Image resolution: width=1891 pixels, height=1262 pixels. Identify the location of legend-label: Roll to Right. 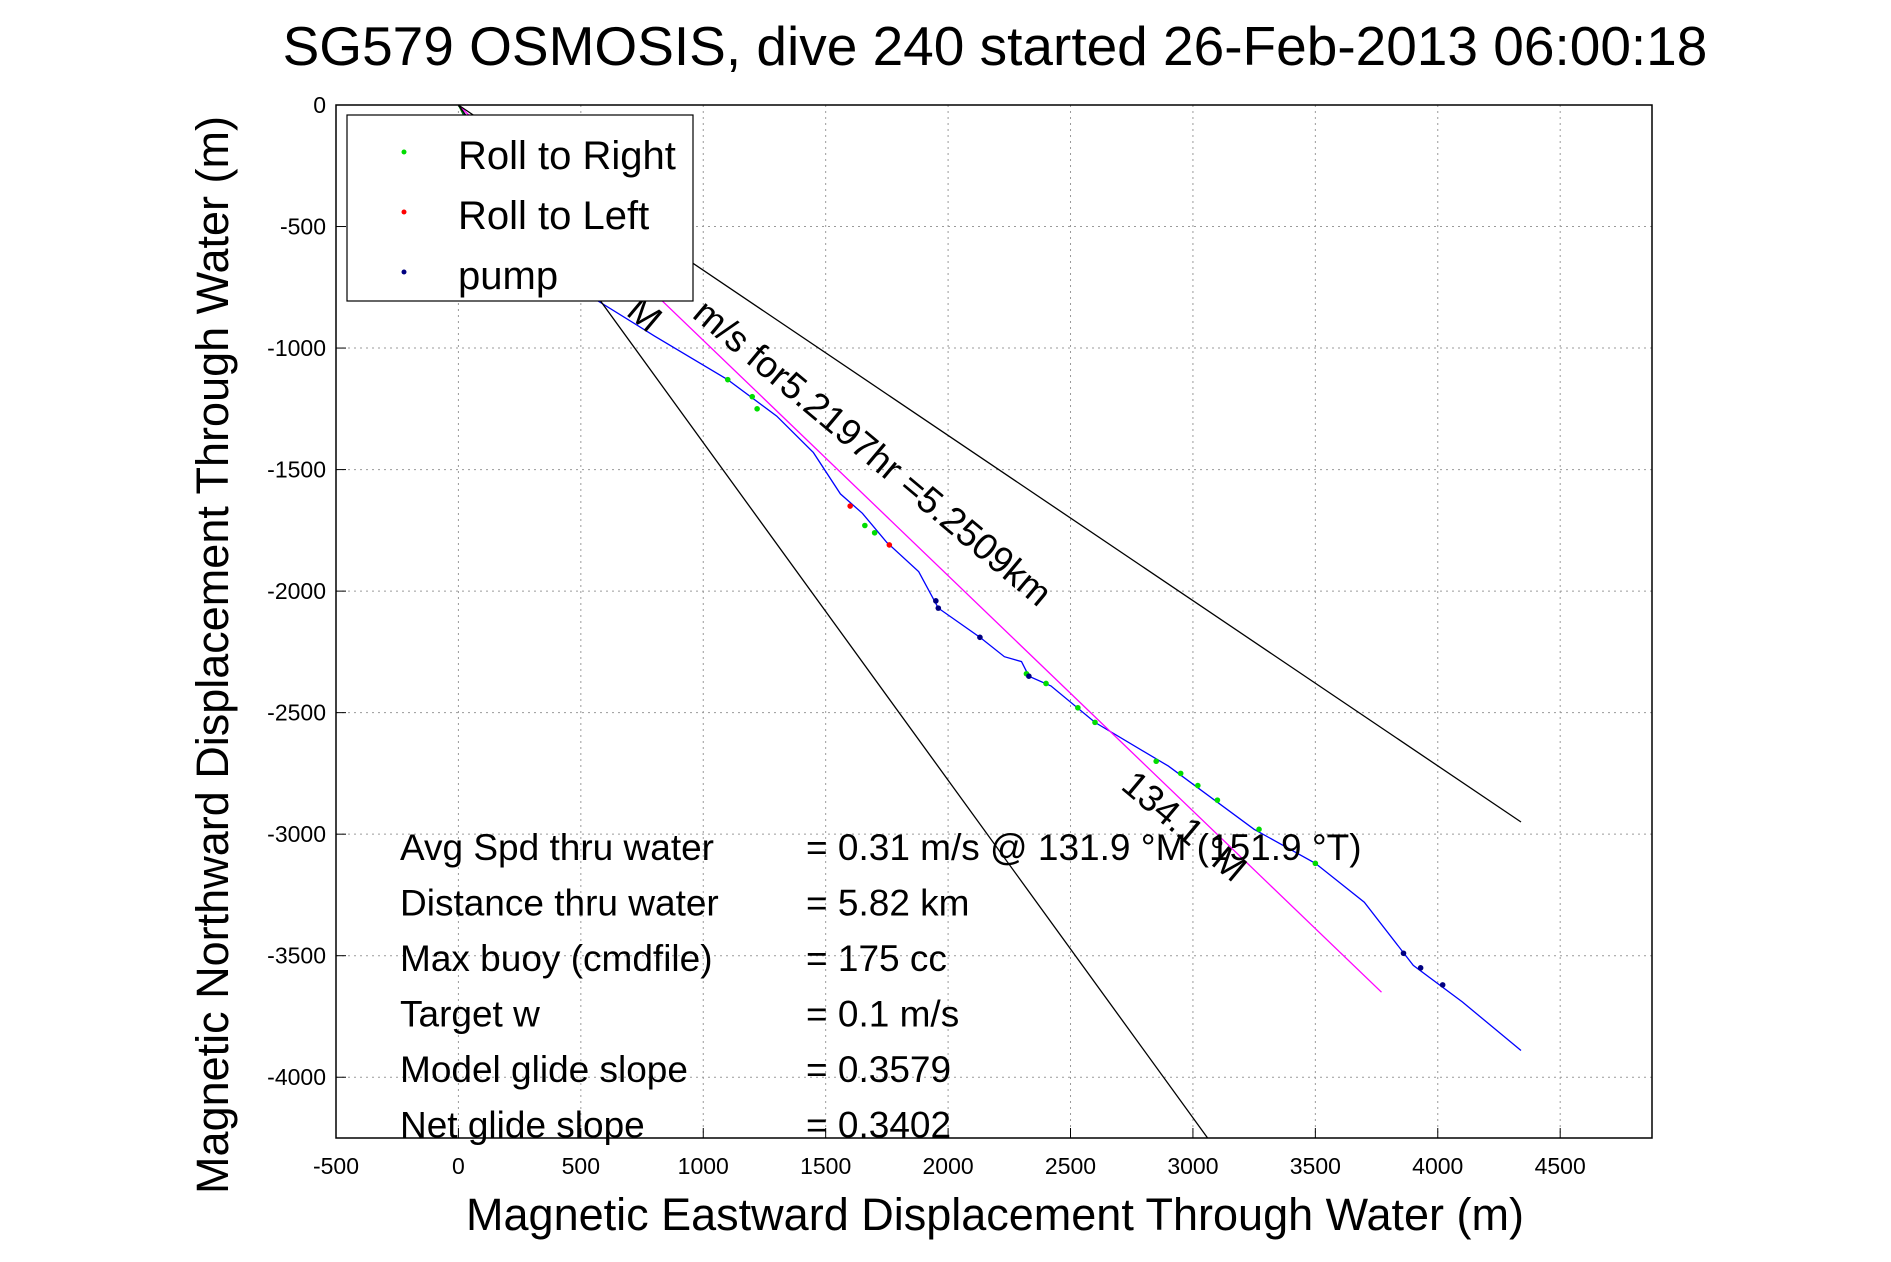
(567, 156).